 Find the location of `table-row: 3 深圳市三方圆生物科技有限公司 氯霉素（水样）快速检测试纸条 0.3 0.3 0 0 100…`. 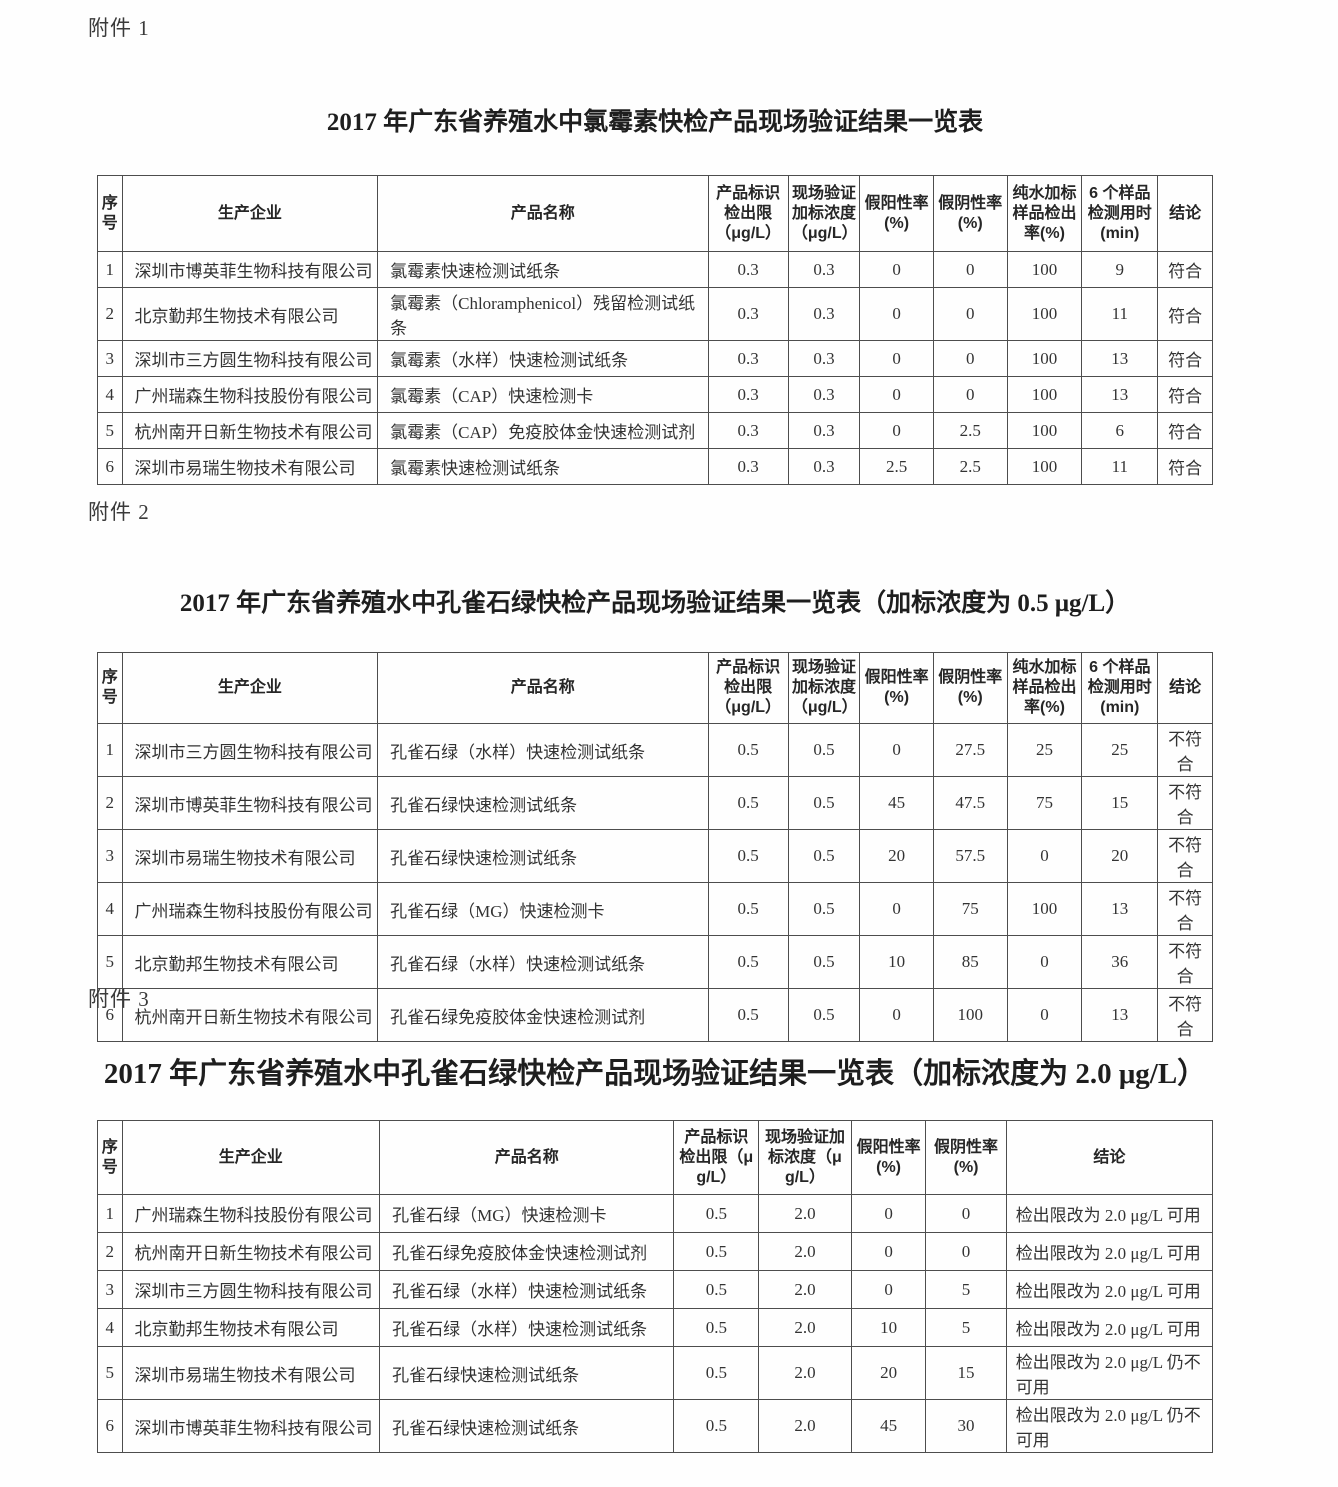

table-row: 3 深圳市三方圆生物科技有限公司 氯霉素（水样）快速检测试纸条 0.3 0.3 0 0 100… is located at coordinates (655, 358).